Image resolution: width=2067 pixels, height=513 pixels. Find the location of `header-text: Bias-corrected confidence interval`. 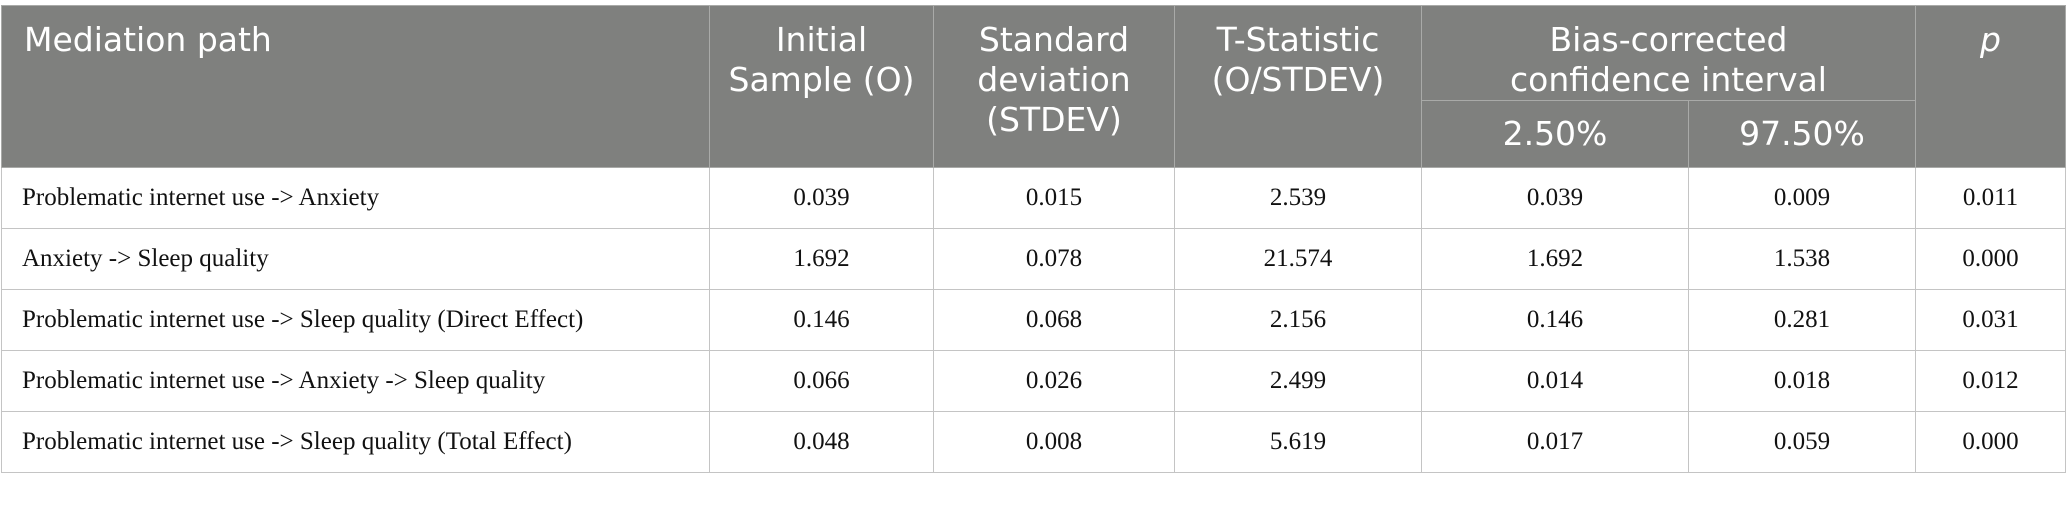

header-text: Bias-corrected confidence interval is located at coordinates (1668, 59).